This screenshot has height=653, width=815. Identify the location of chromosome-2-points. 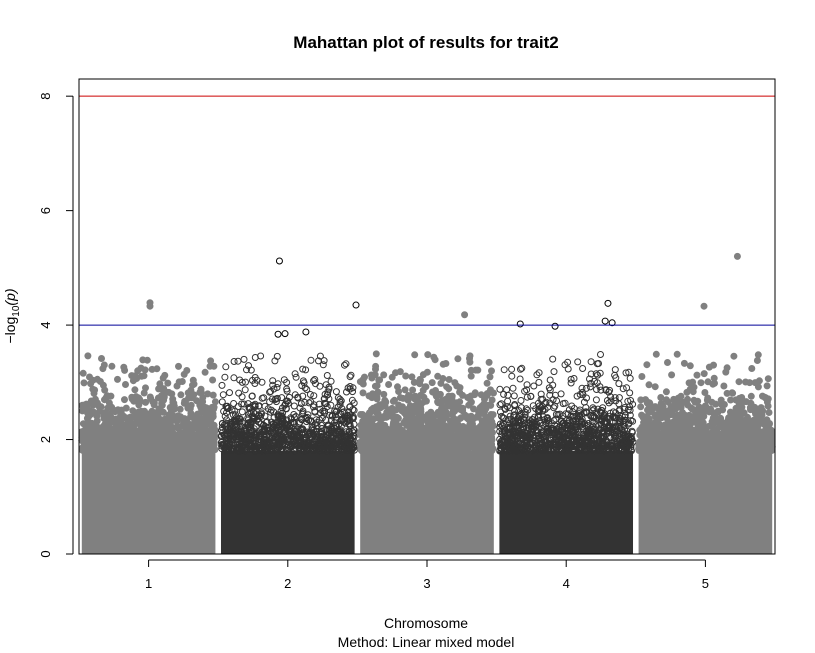
(287, 453).